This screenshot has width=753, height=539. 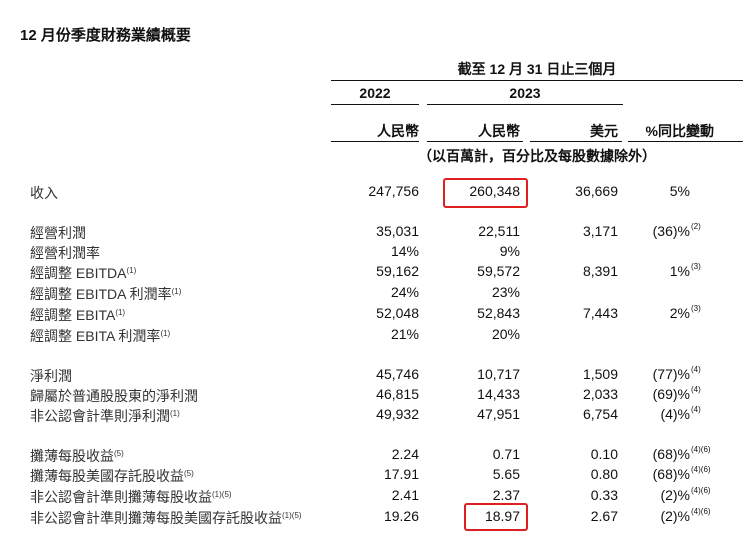 I want to click on cell-yoy: (69)%, so click(x=671, y=394).